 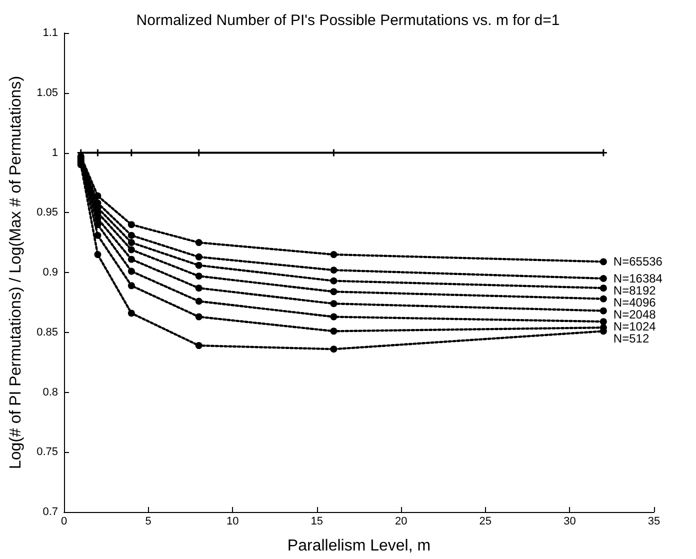 What do you see at coordinates (50, 33) in the screenshot?
I see `y-tick-label: 1.1` at bounding box center [50, 33].